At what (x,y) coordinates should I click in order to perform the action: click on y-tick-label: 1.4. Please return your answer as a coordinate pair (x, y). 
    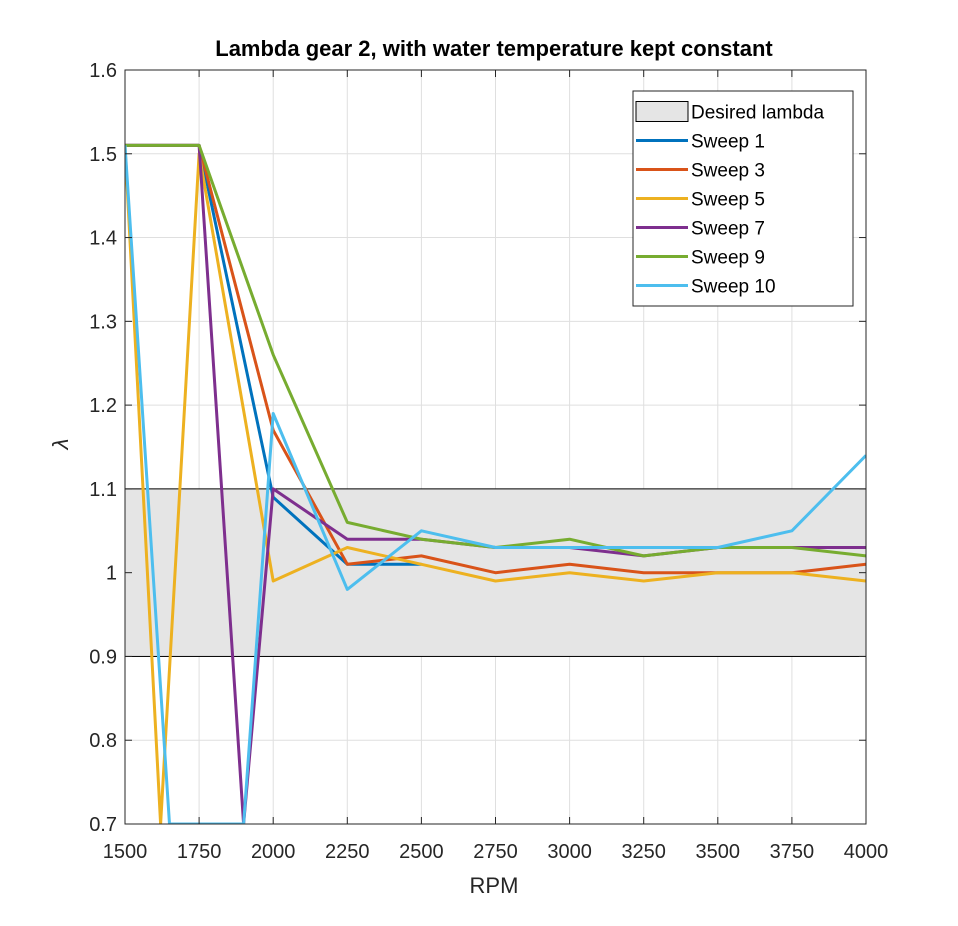
    Looking at the image, I should click on (103, 239).